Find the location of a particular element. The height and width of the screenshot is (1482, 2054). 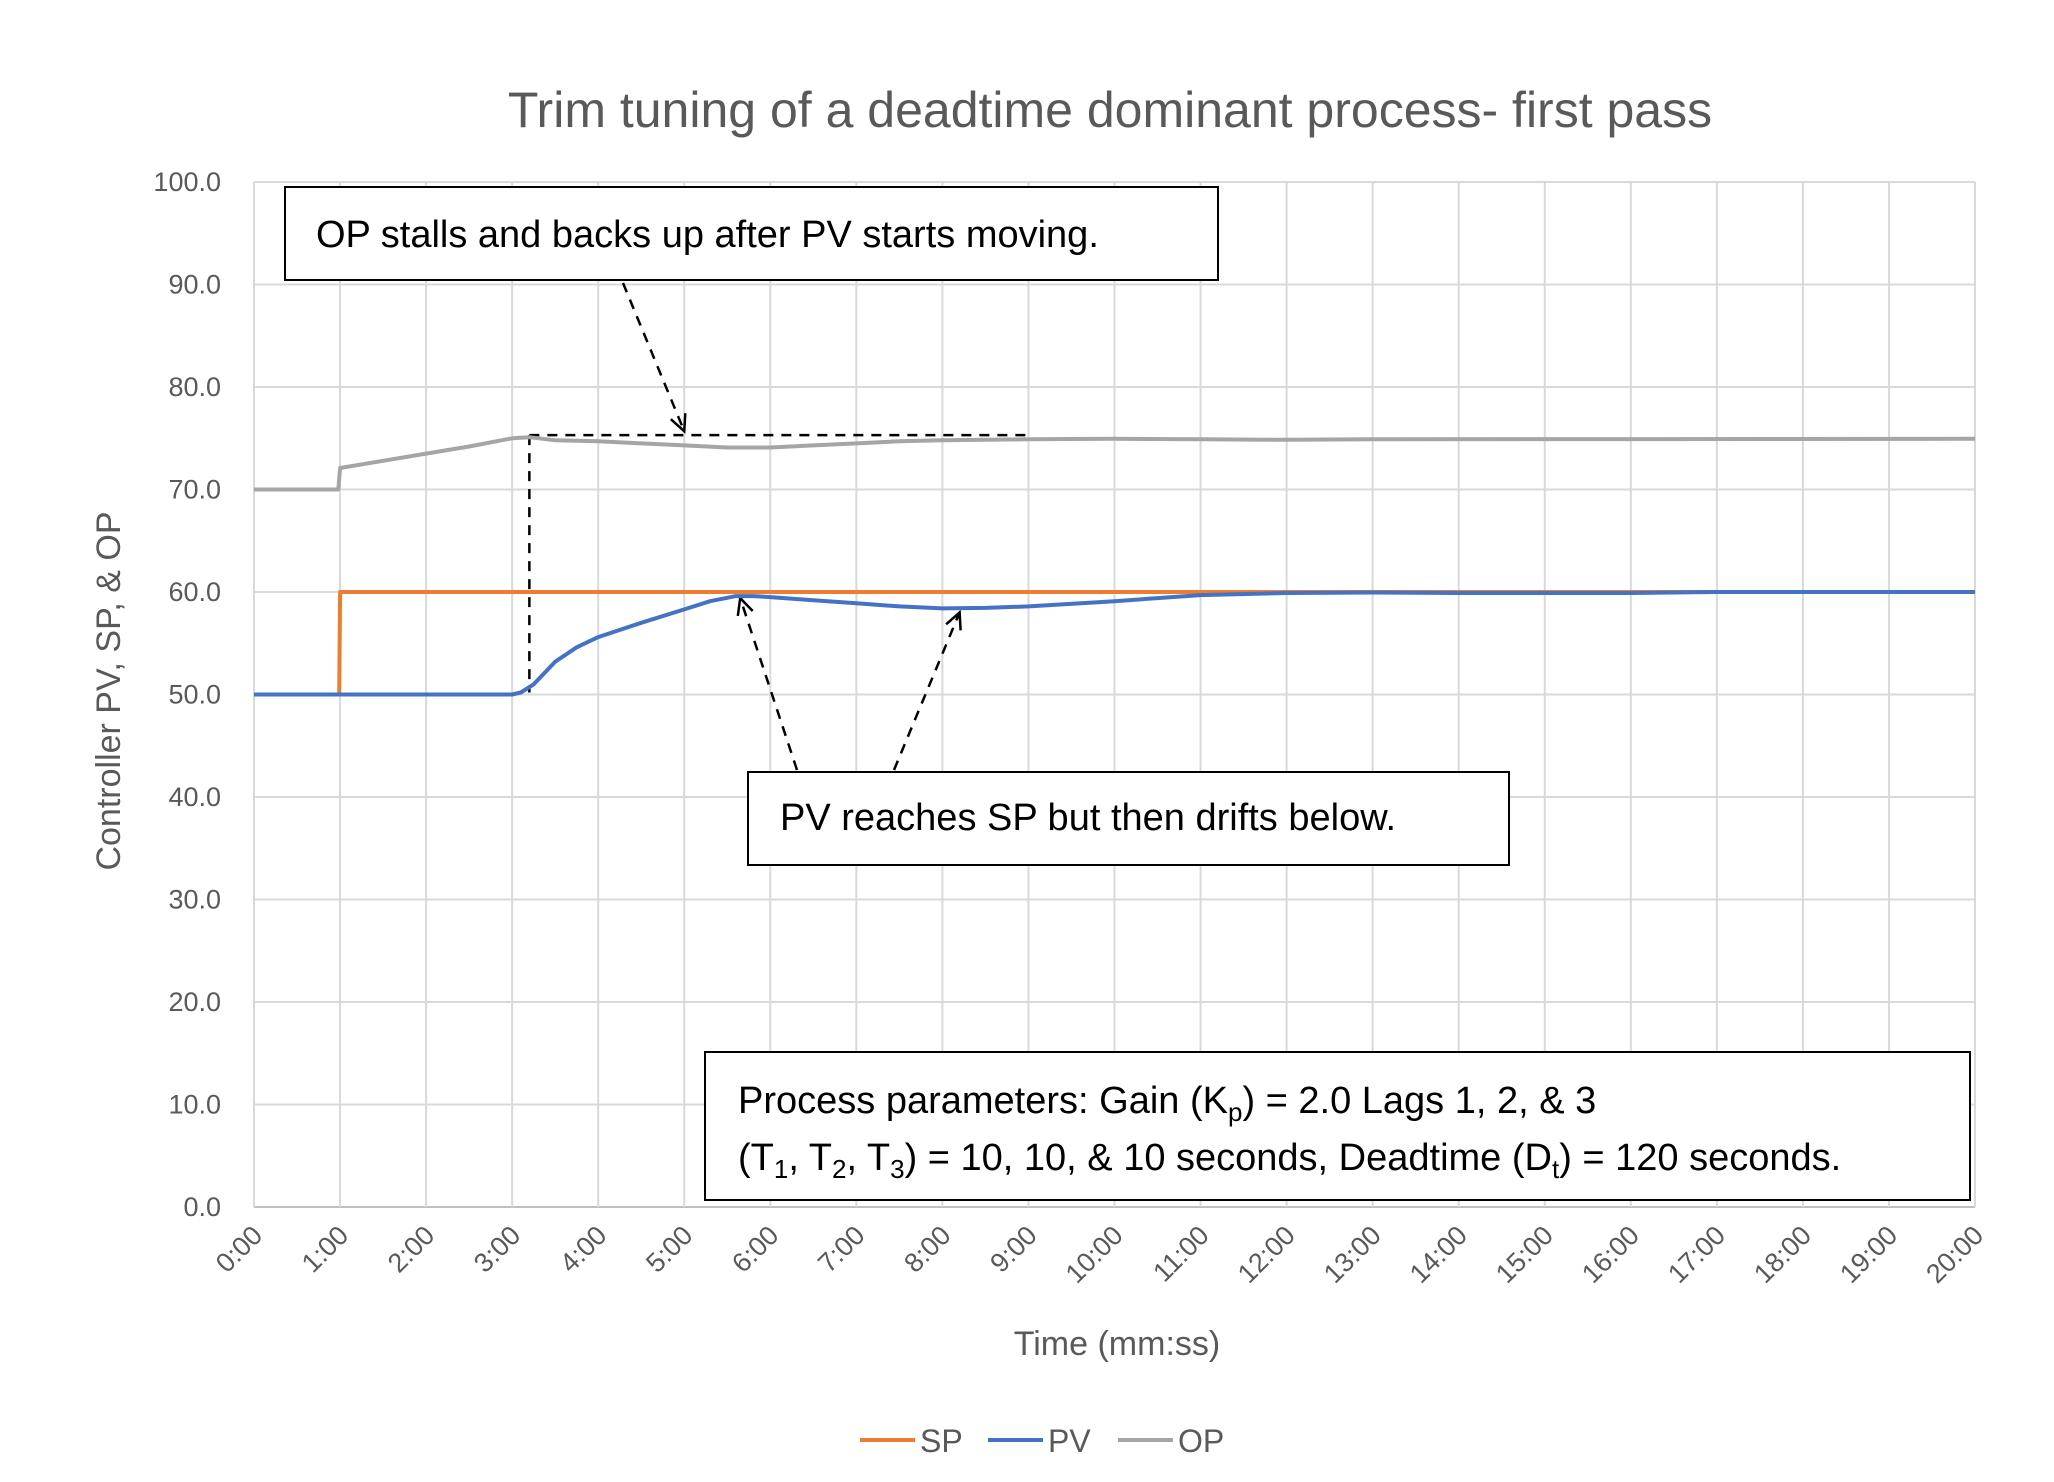

x-tick-label: 4:00 is located at coordinates (583, 1249).